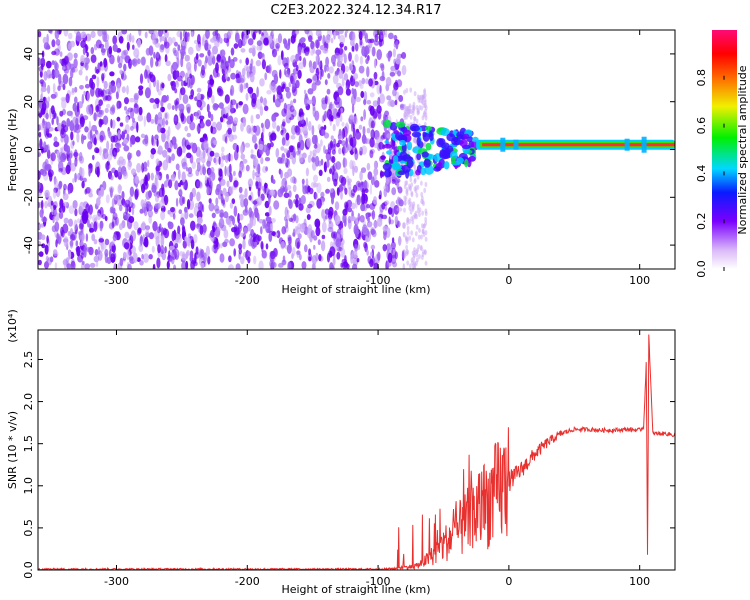  What do you see at coordinates (701, 269) in the screenshot?
I see `colorbar-tick-label: 0.0` at bounding box center [701, 269].